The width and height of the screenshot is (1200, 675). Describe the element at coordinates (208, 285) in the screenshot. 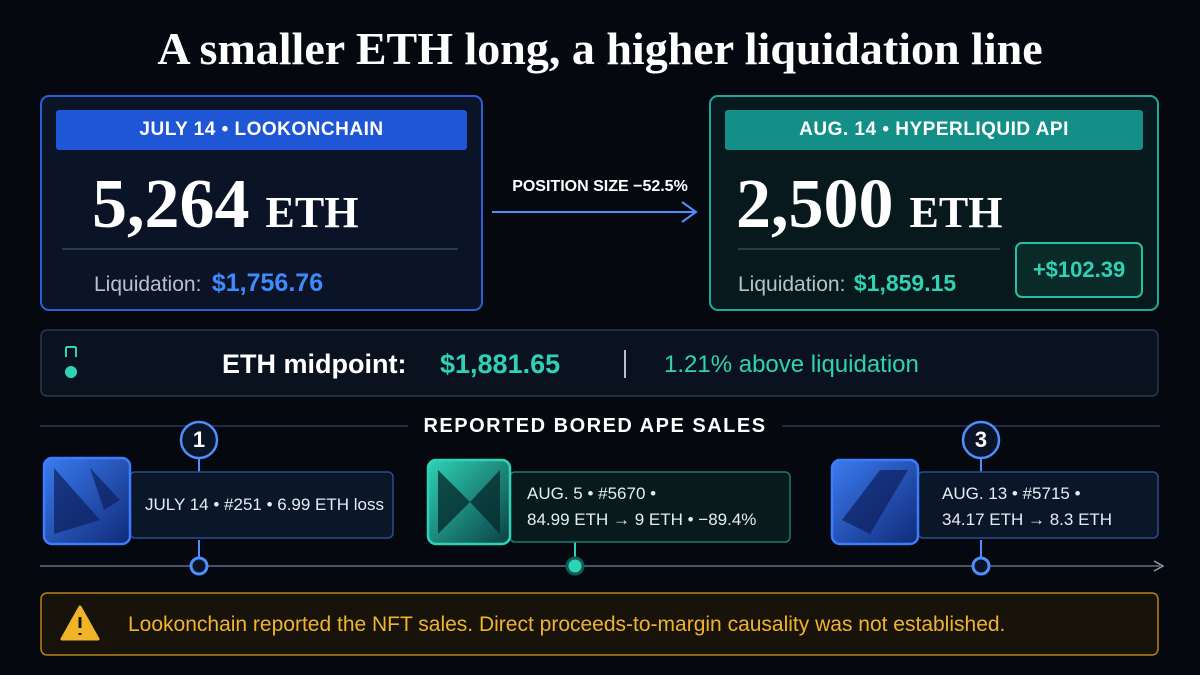

I see `liquidation: Liquidation: $1,756.76` at that location.